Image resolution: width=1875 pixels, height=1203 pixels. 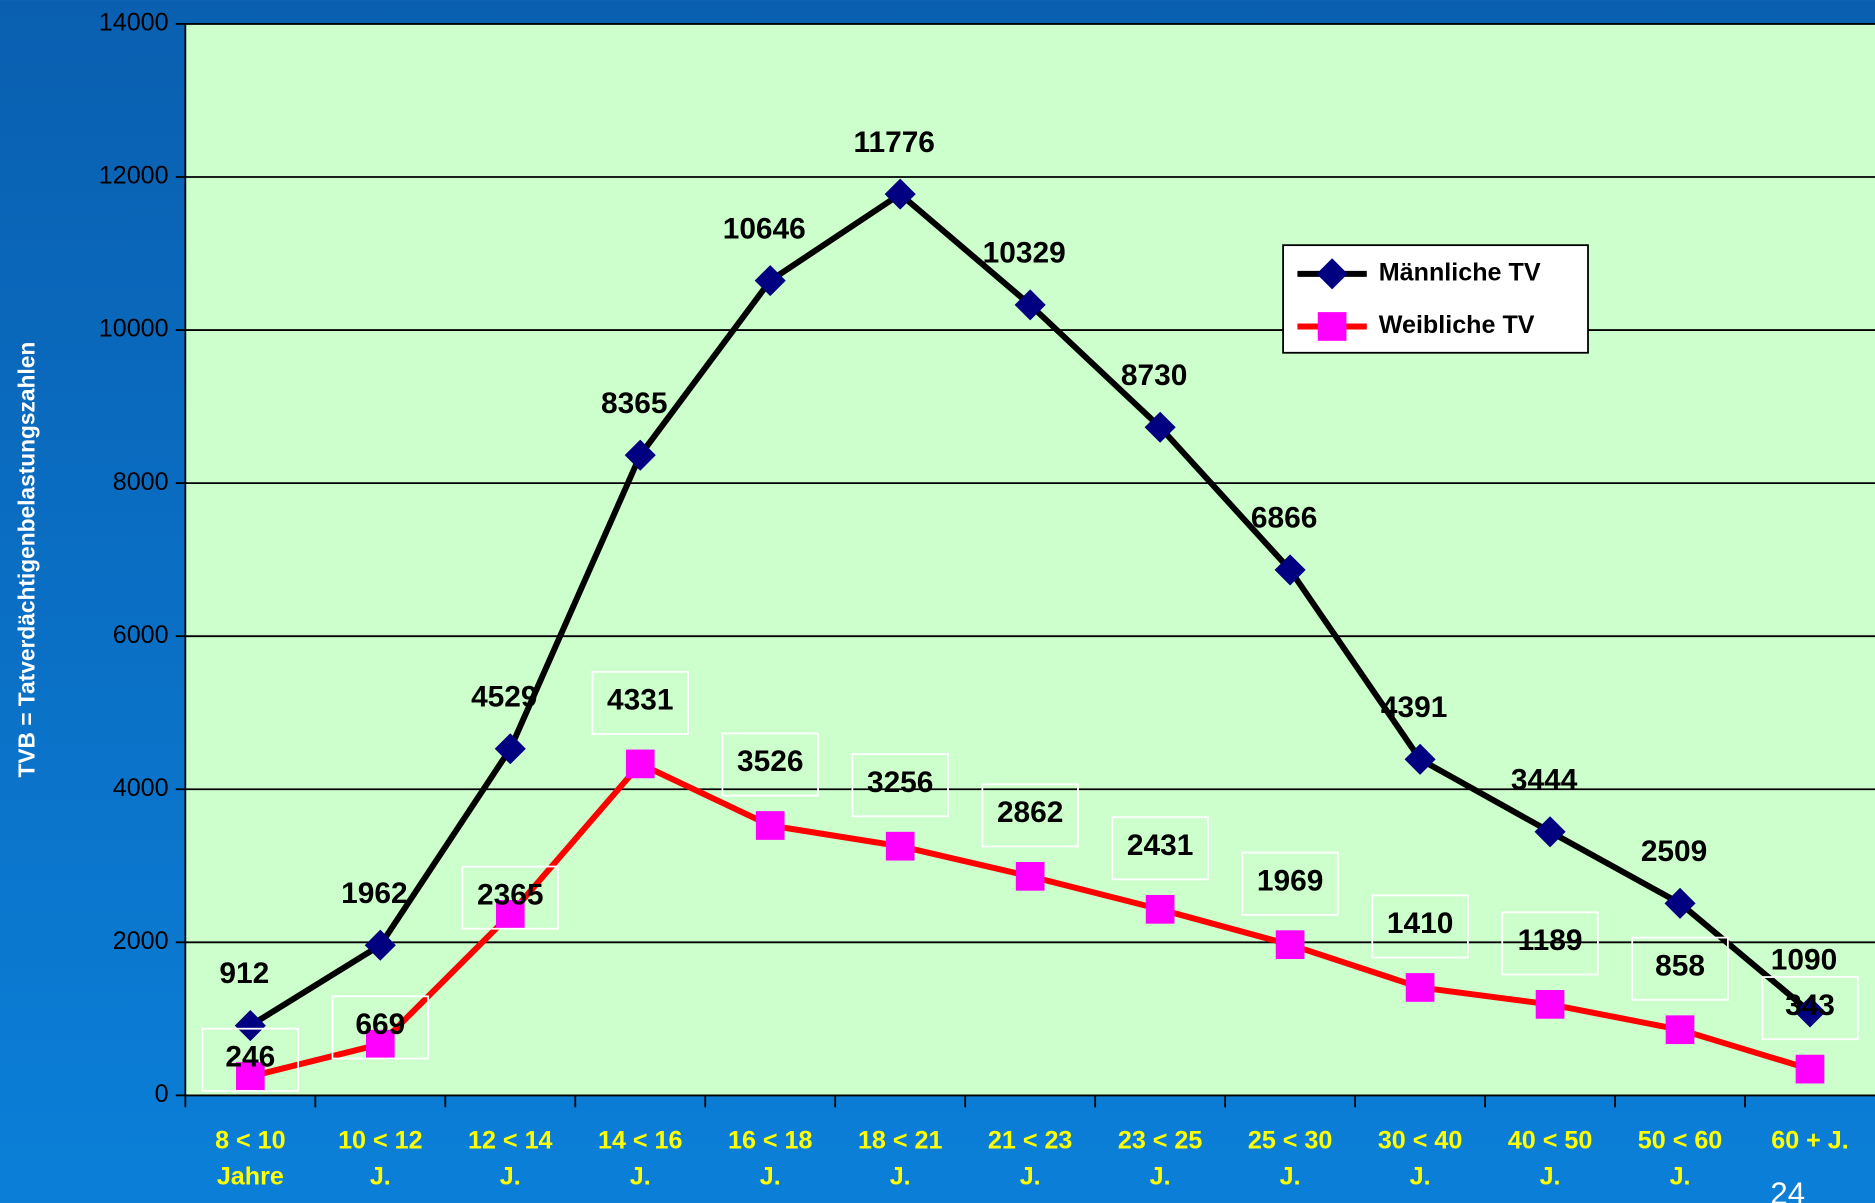 What do you see at coordinates (1544, 779) in the screenshot?
I see `data-label: 3444` at bounding box center [1544, 779].